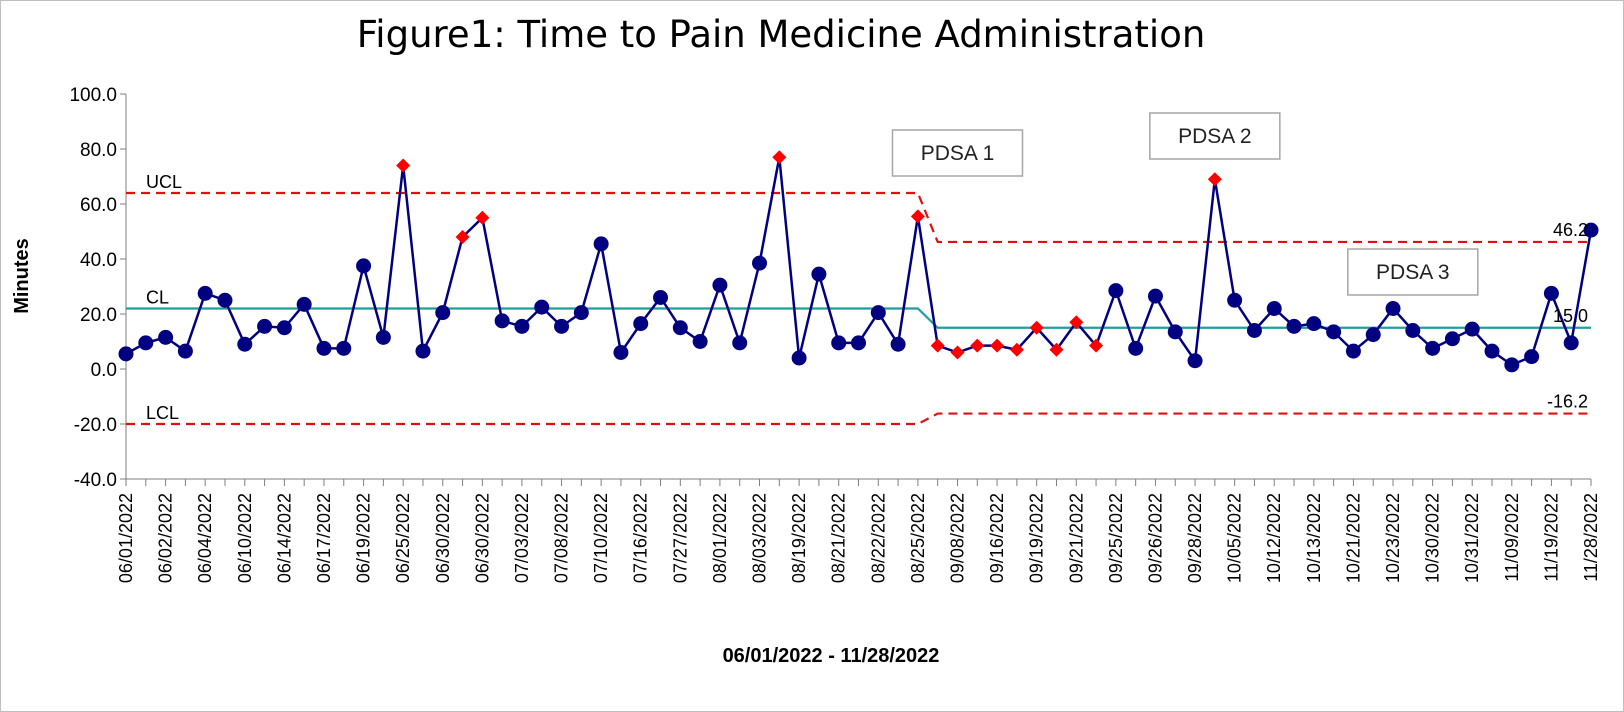 This screenshot has width=1624, height=712. Describe the element at coordinates (95, 425) in the screenshot. I see `y-tick-label: -20.0` at that location.